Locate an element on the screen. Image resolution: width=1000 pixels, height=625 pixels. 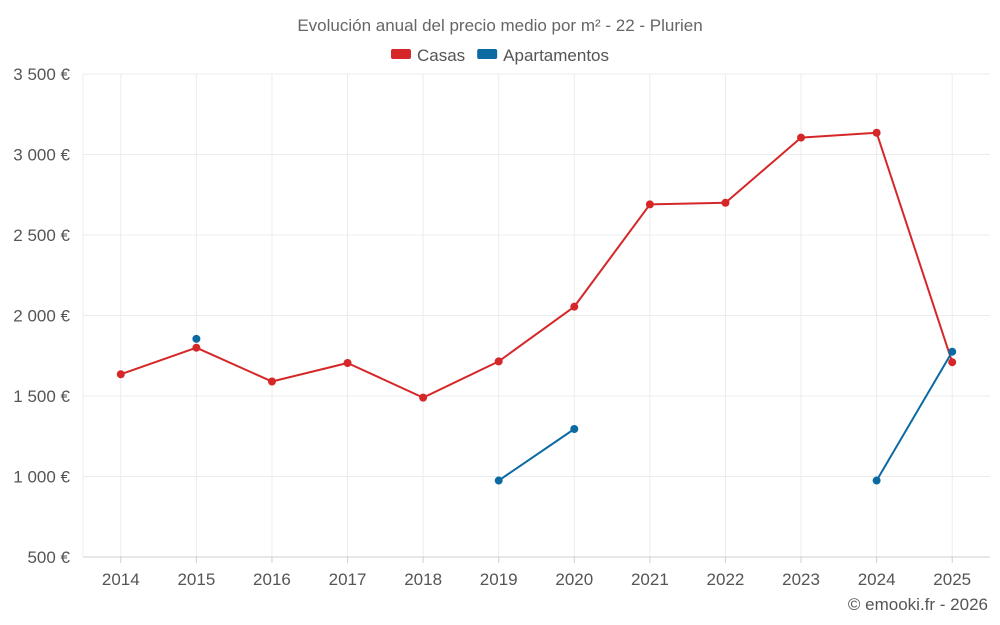
y-tick-label: 2 500 € is located at coordinates (41, 235).